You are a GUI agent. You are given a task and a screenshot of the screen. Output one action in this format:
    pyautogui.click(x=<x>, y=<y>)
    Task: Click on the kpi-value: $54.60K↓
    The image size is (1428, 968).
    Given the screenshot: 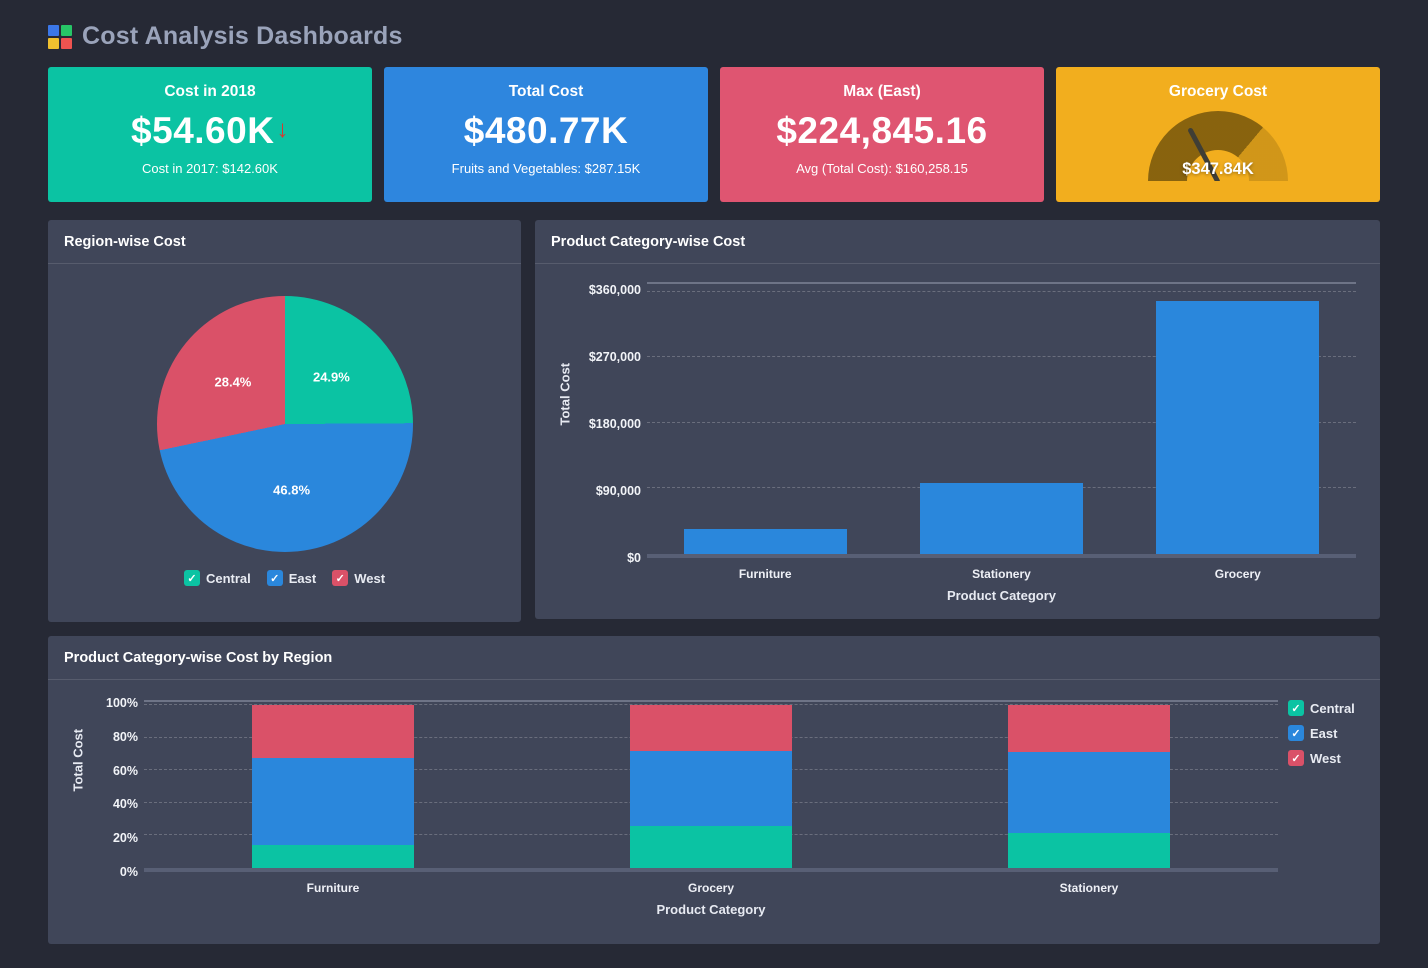 What is the action you would take?
    pyautogui.click(x=210, y=130)
    